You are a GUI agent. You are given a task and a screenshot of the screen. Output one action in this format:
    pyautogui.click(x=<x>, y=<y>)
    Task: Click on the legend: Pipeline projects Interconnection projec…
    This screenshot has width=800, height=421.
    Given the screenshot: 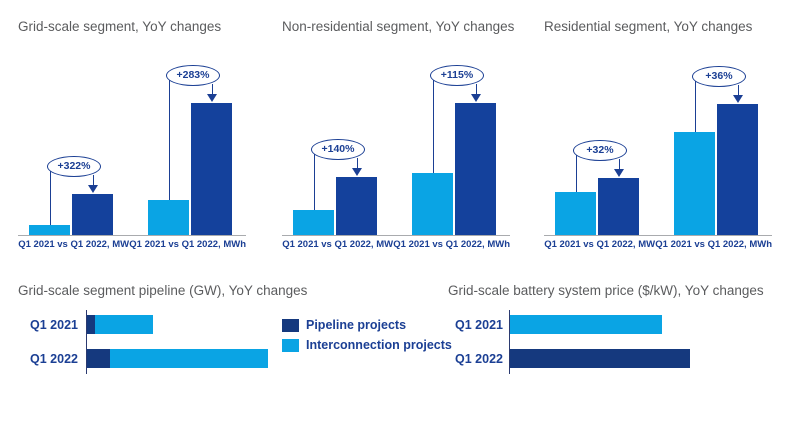 What is the action you would take?
    pyautogui.click(x=367, y=338)
    